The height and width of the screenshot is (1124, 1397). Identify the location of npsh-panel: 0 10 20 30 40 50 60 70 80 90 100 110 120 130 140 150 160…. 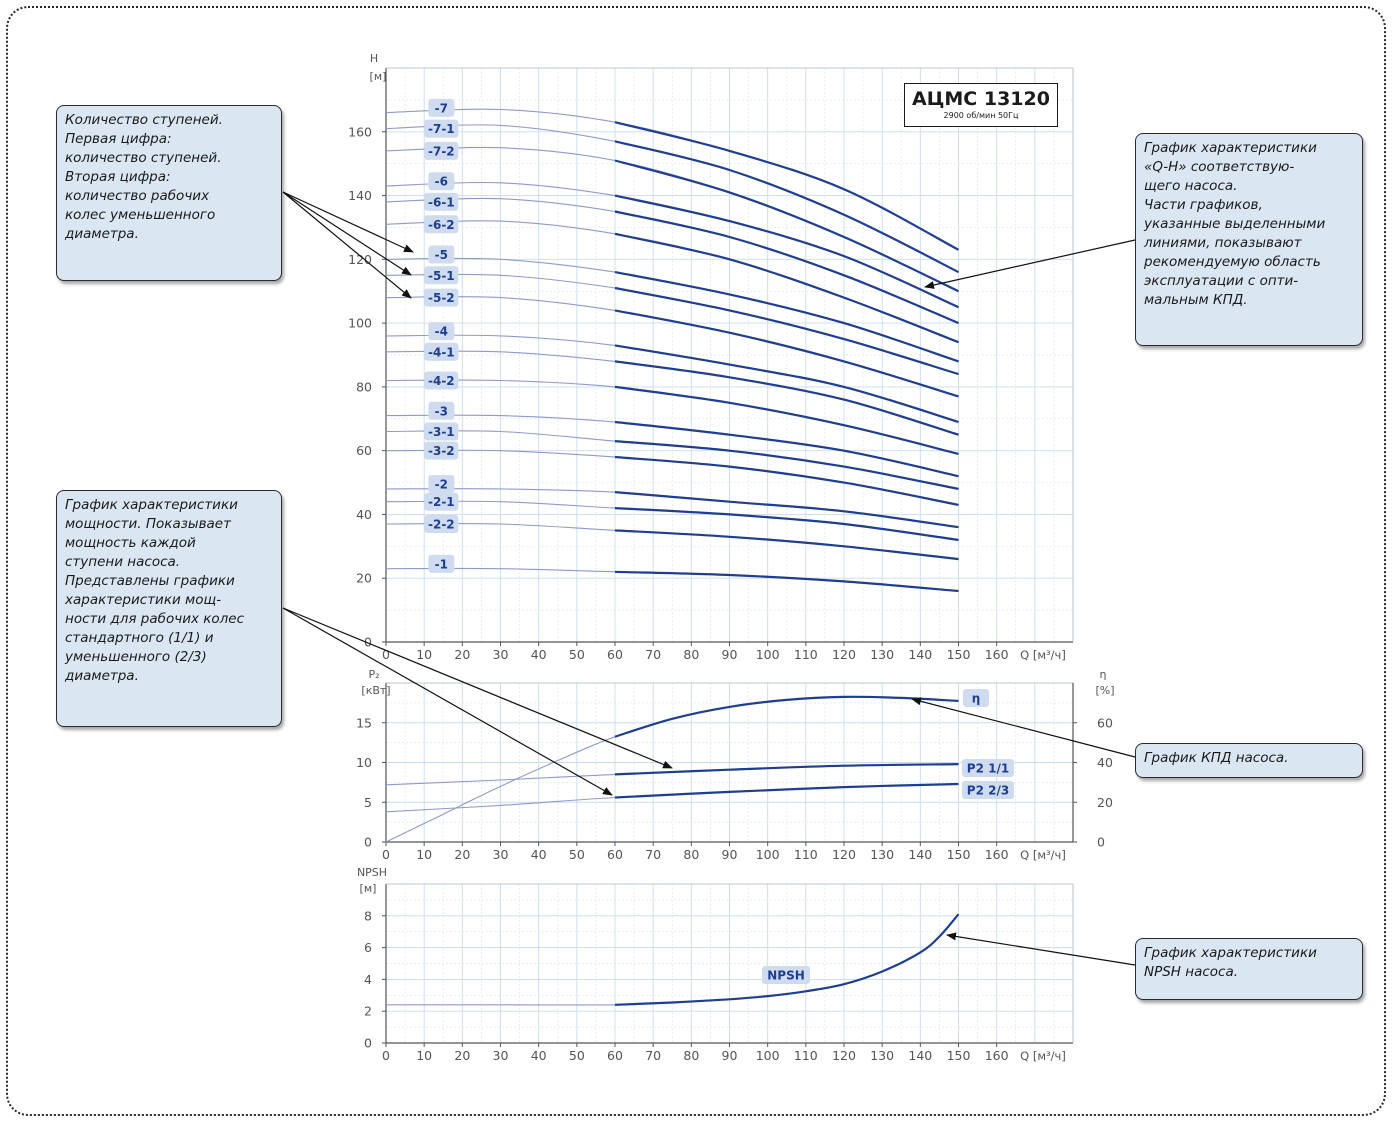
(715, 964).